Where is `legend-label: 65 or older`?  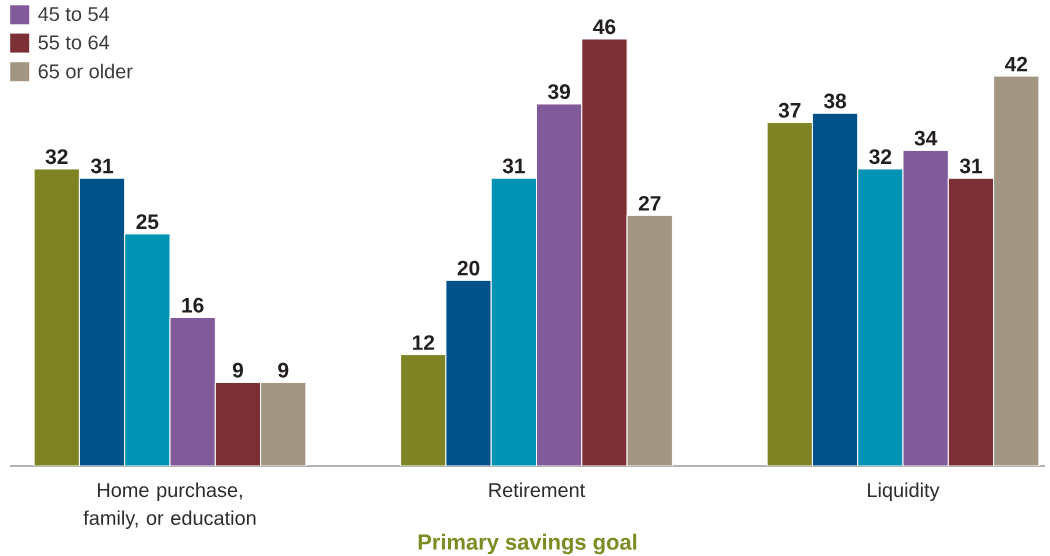
legend-label: 65 or older is located at coordinates (85, 71).